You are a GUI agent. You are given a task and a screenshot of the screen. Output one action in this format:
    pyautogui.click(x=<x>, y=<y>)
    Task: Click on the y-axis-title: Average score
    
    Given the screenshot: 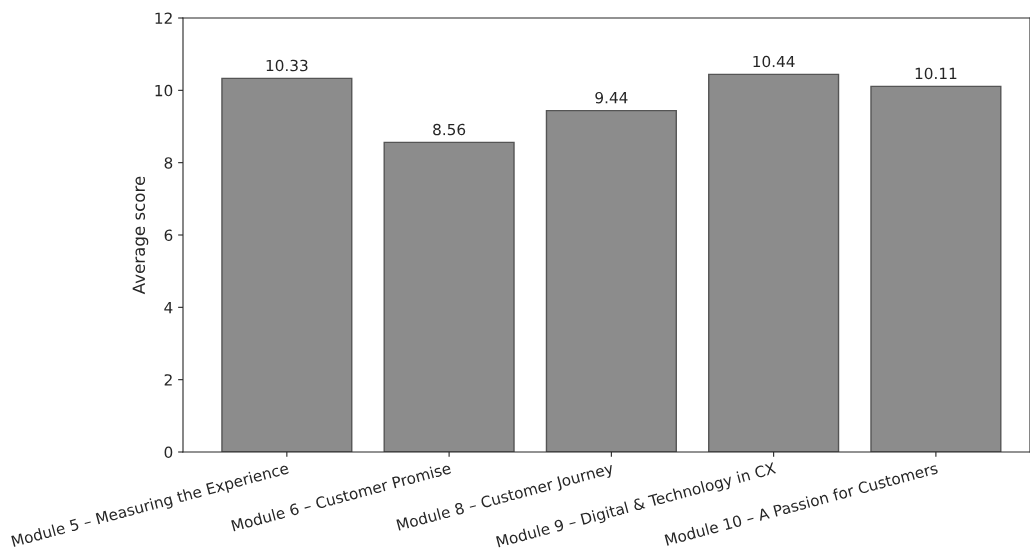 What is the action you would take?
    pyautogui.click(x=140, y=235)
    